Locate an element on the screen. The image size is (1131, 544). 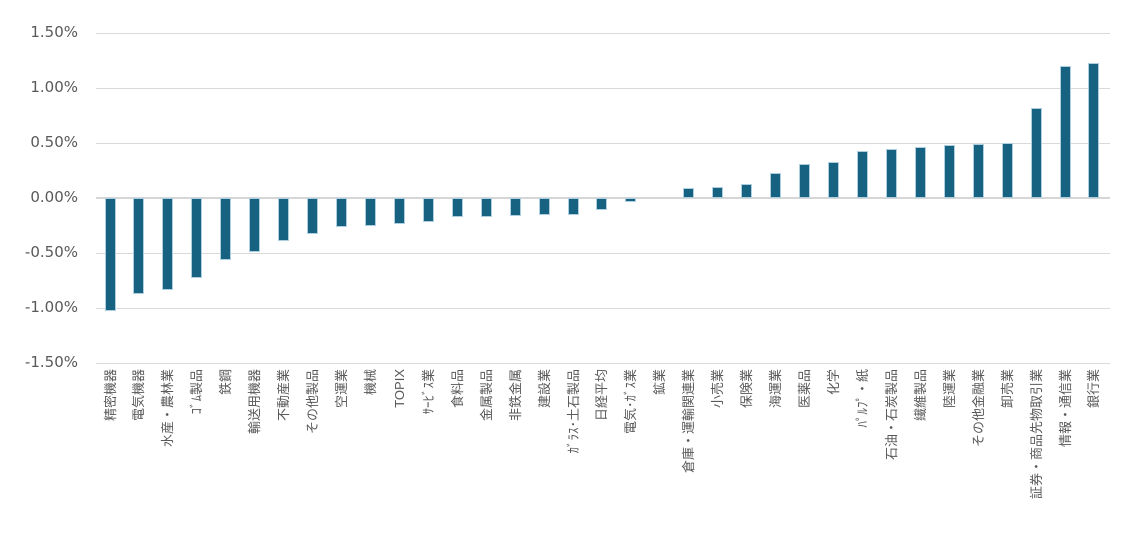
x-axis-tick-label: 食料品 is located at coordinates (457, 389).